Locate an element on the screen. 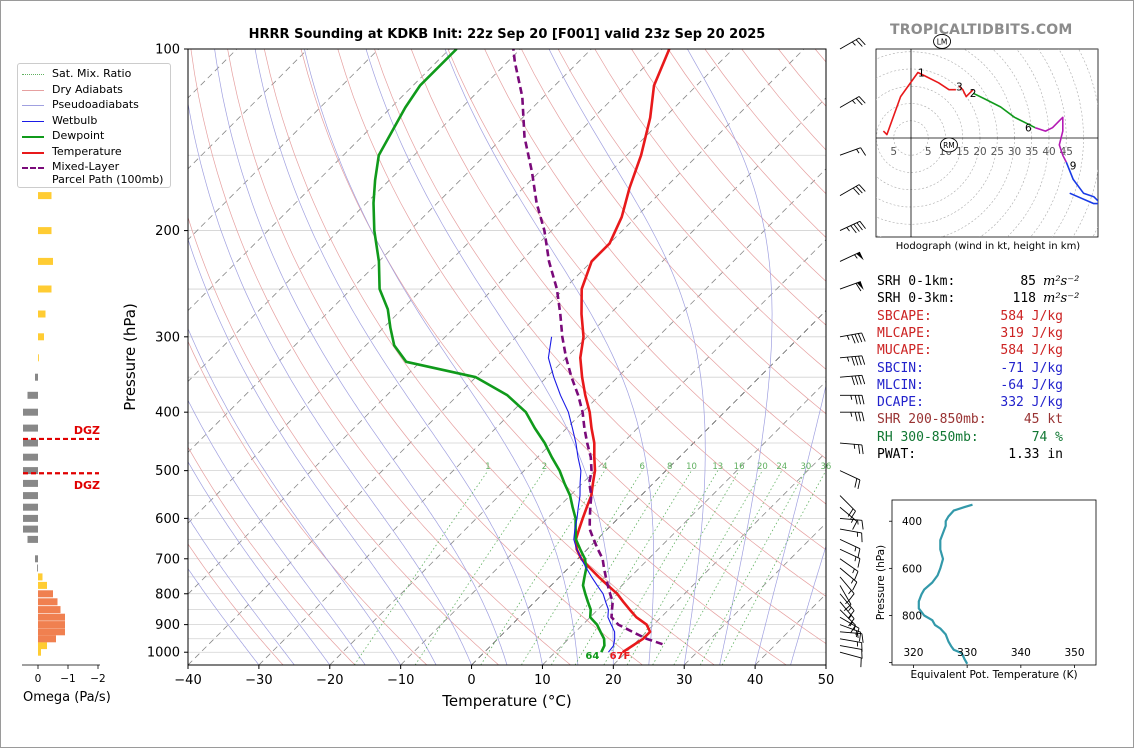  x-tick-label: 10 is located at coordinates (542, 680).